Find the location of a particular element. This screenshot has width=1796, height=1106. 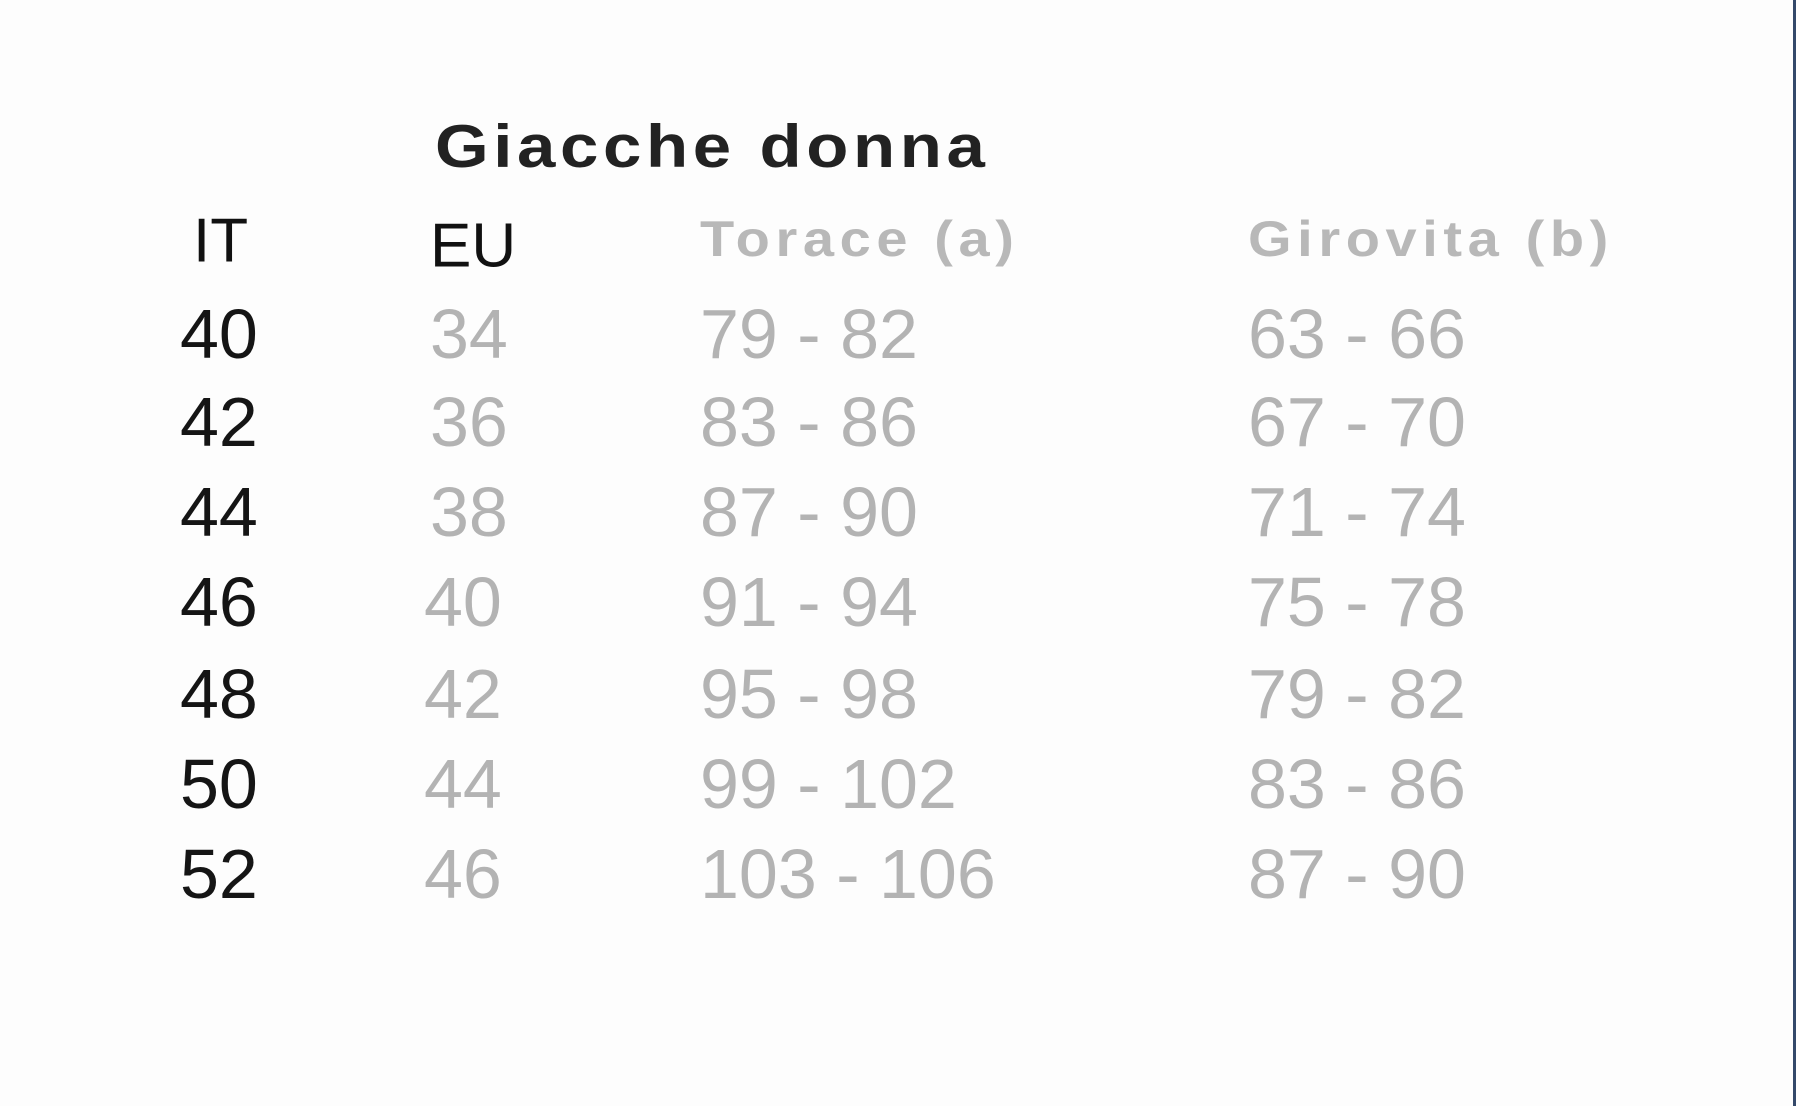

window-edge is located at coordinates (1794, 553).